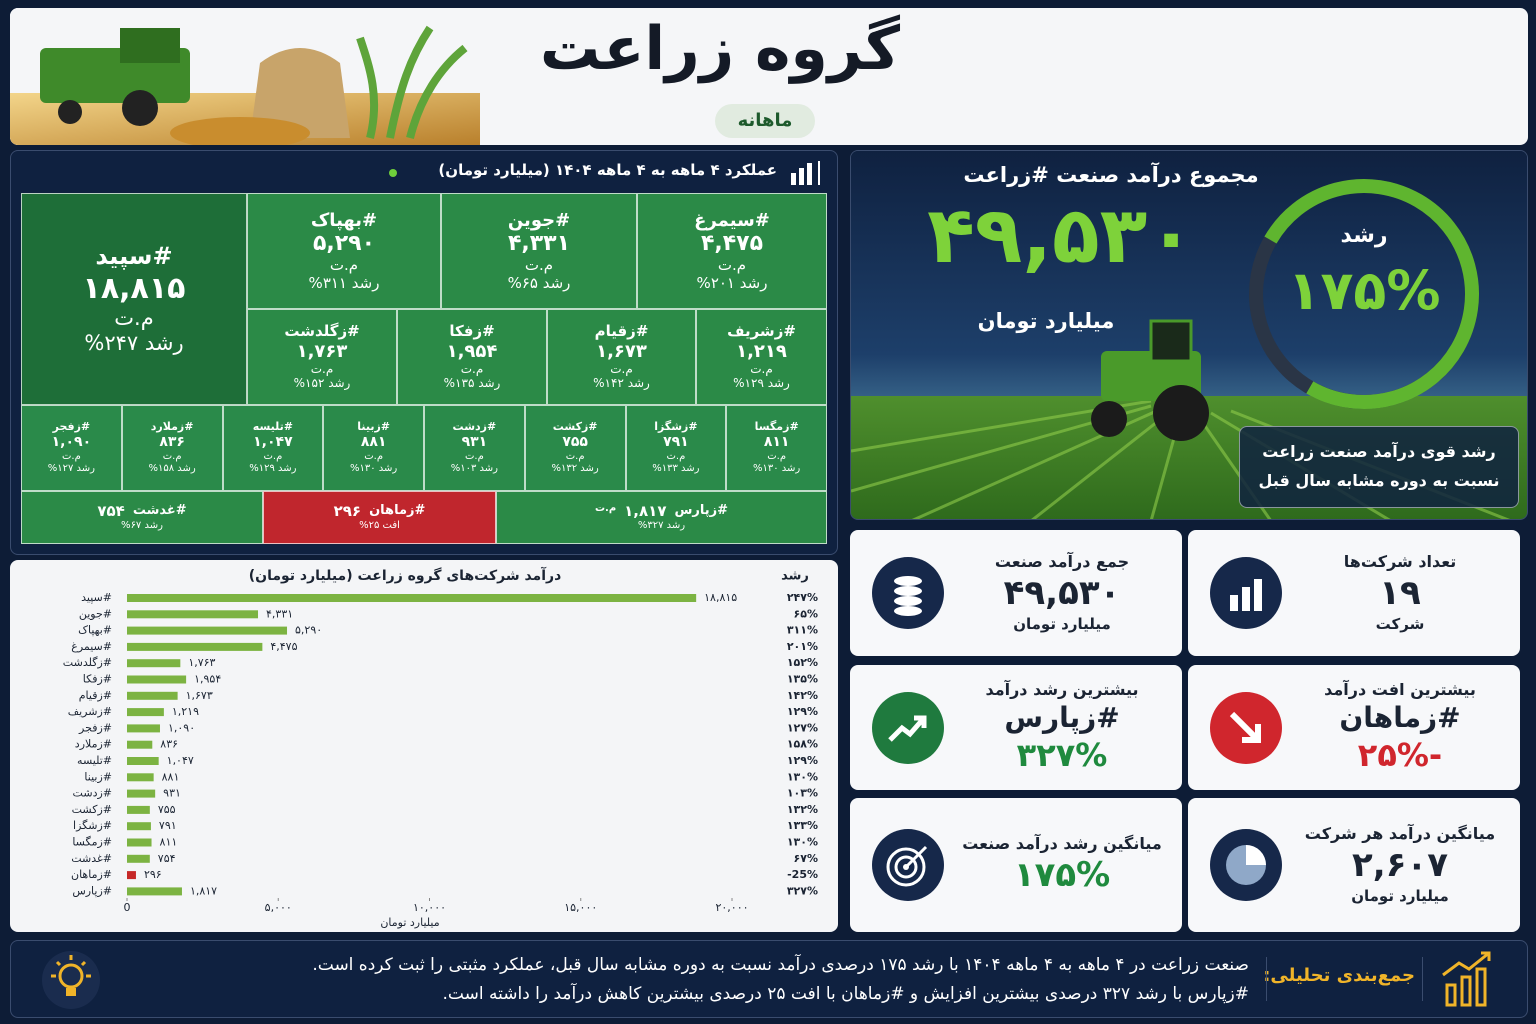 Image resolution: width=1536 pixels, height=1024 pixels. Describe the element at coordinates (347, 510) in the screenshot. I see `tile-value: ۲۹۶` at that location.